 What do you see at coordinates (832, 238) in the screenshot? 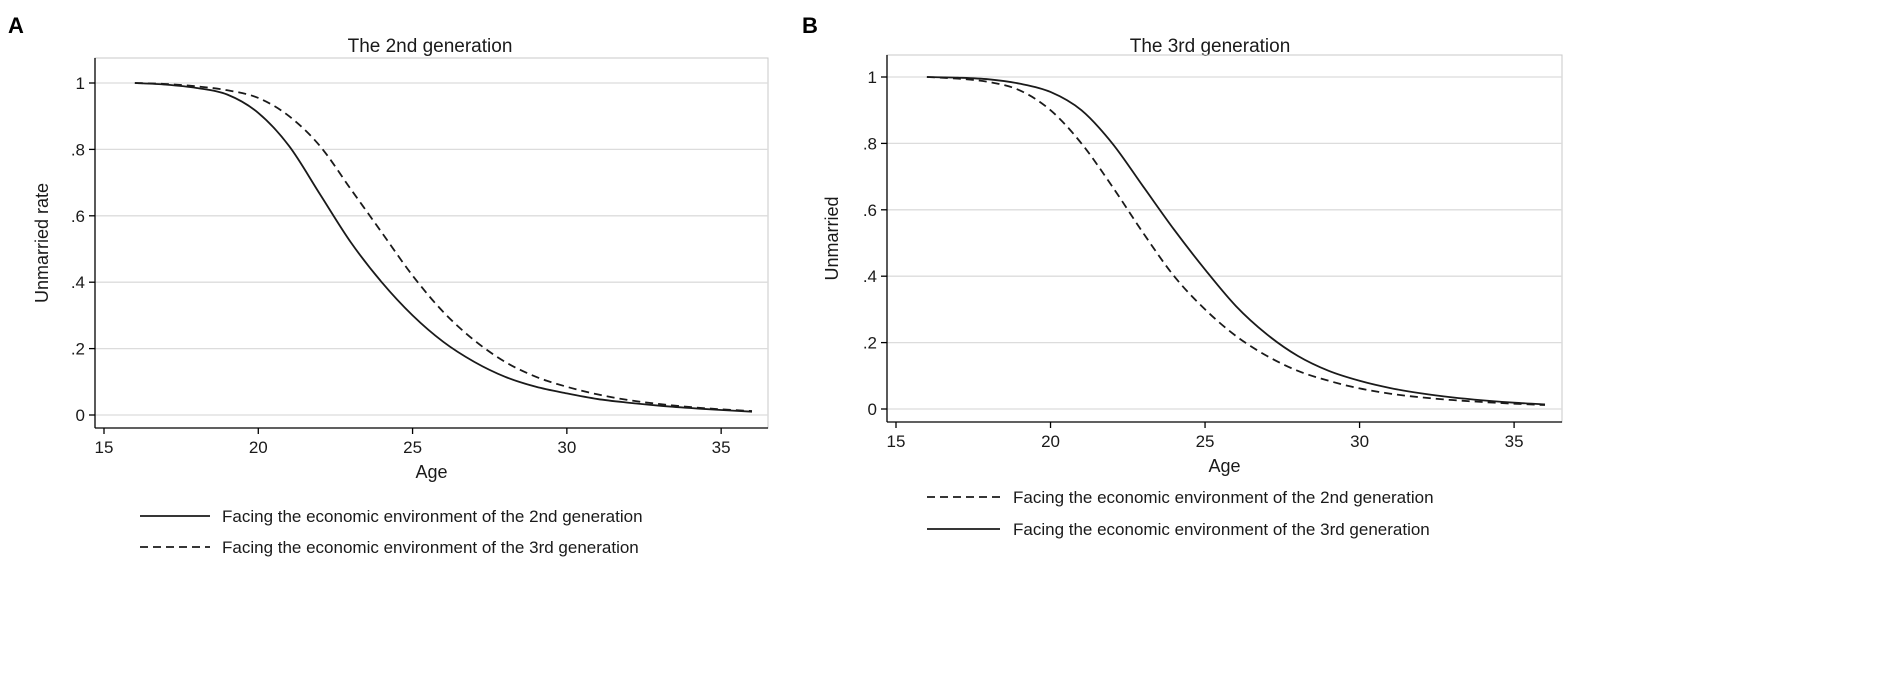
I see `y-axis-label: Unmarried` at bounding box center [832, 238].